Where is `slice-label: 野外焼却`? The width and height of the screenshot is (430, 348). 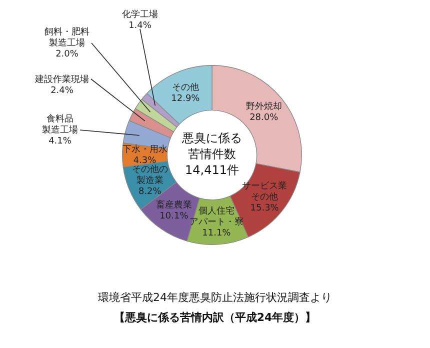
slice-label: 野外焼却 is located at coordinates (264, 106).